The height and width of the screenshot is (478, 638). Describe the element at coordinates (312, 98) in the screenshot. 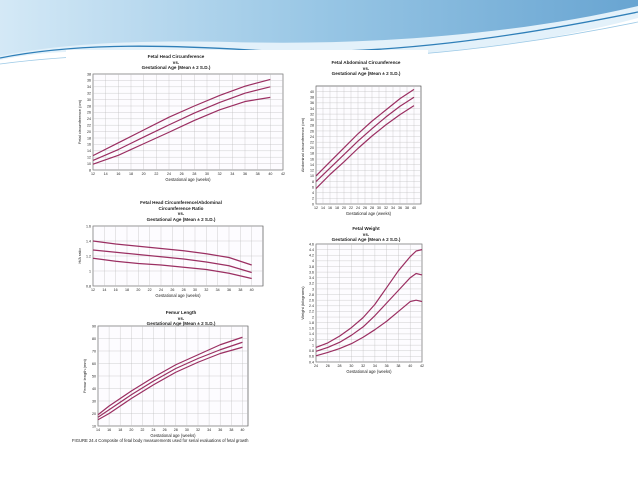

I see `ac-ytick-label: 38` at that location.